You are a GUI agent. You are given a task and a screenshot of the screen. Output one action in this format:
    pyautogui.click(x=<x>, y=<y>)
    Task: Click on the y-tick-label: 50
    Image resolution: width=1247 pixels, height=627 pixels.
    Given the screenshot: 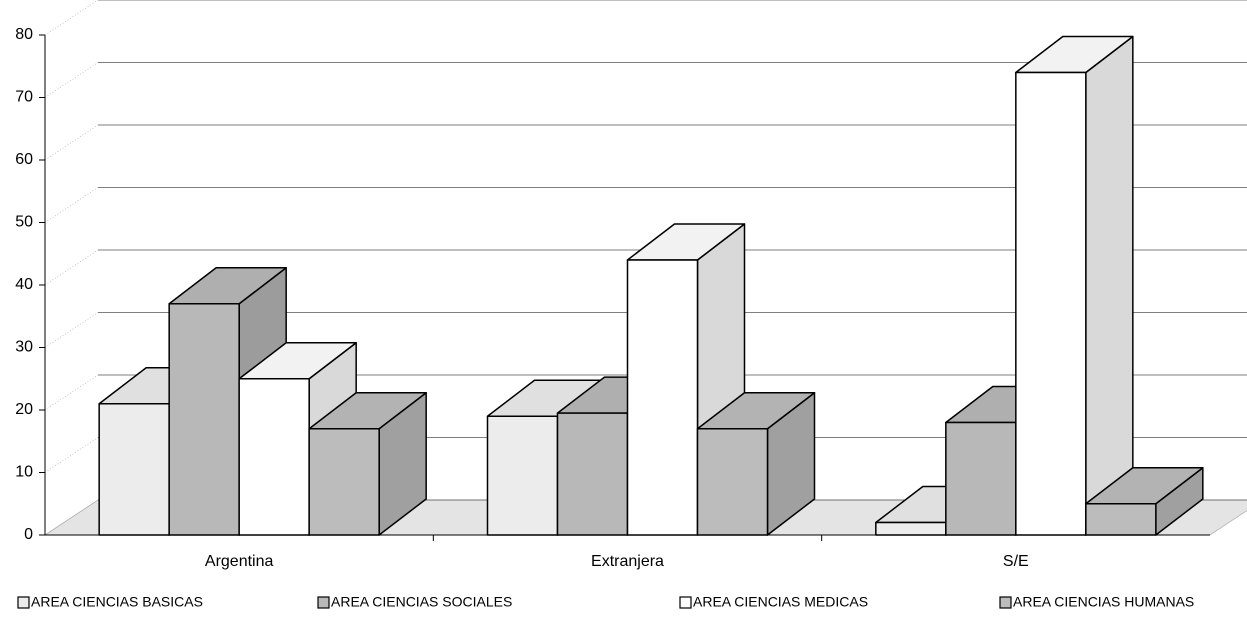 What is the action you would take?
    pyautogui.click(x=24, y=222)
    